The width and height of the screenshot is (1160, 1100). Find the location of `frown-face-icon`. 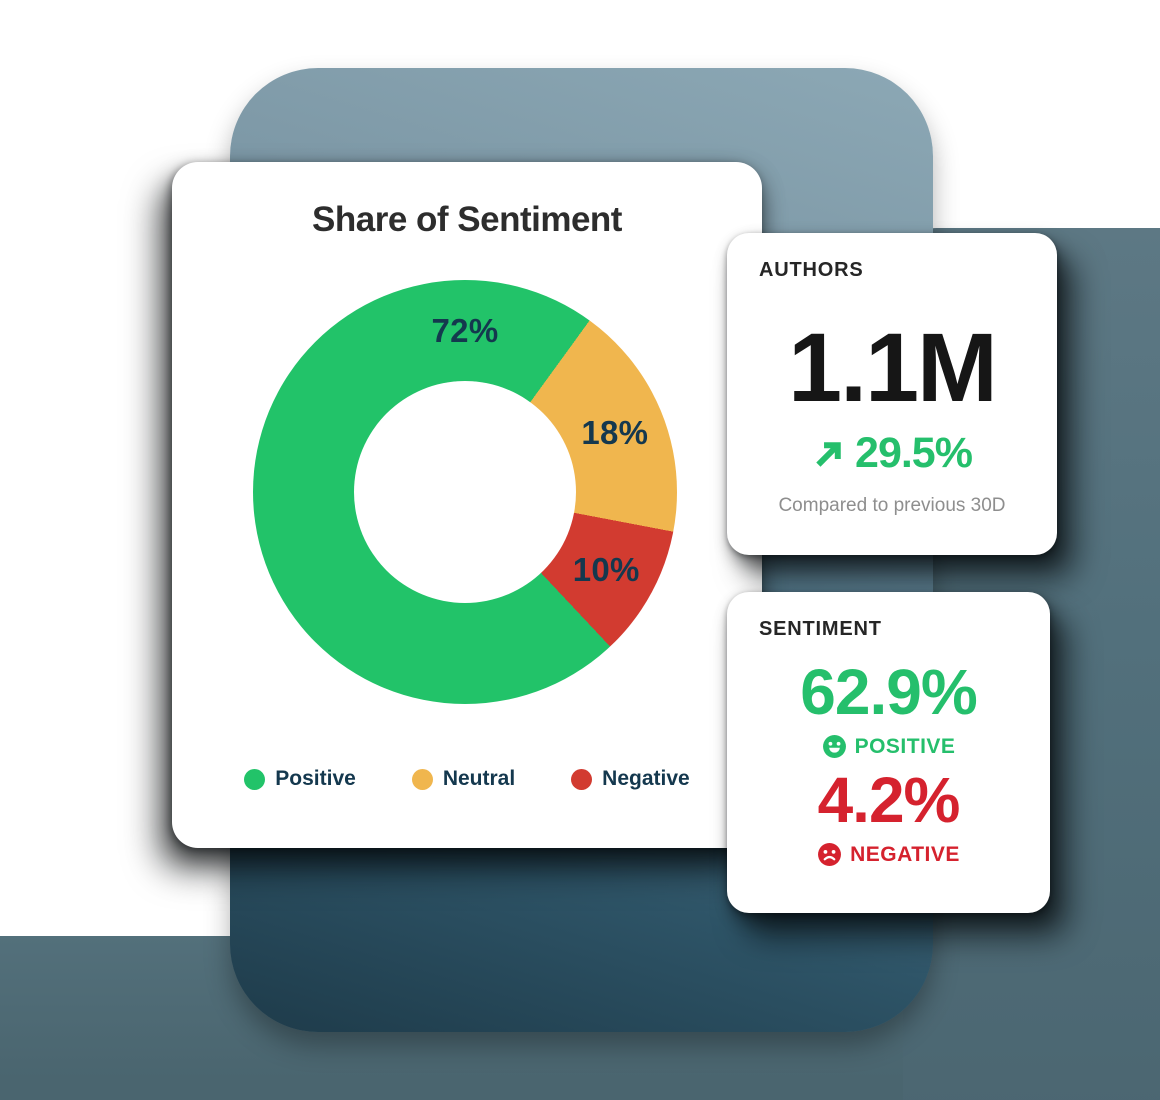

frown-face-icon is located at coordinates (830, 854).